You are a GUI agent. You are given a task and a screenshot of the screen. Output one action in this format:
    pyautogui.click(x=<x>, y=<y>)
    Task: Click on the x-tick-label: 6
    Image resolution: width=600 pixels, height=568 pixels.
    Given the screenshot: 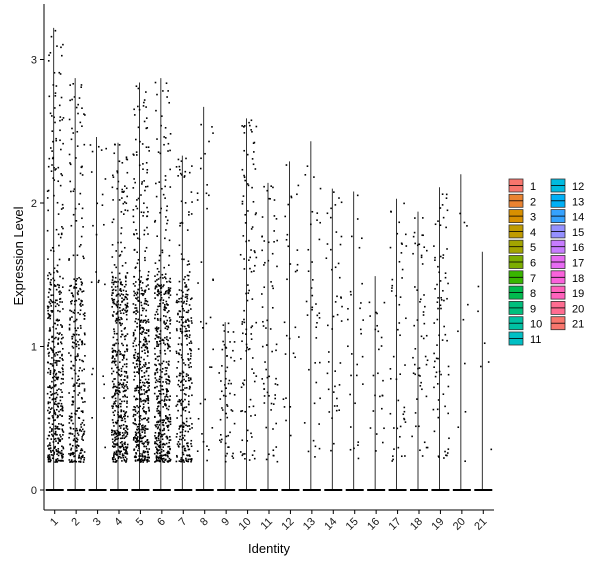 What is the action you would take?
    pyautogui.click(x=161, y=522)
    